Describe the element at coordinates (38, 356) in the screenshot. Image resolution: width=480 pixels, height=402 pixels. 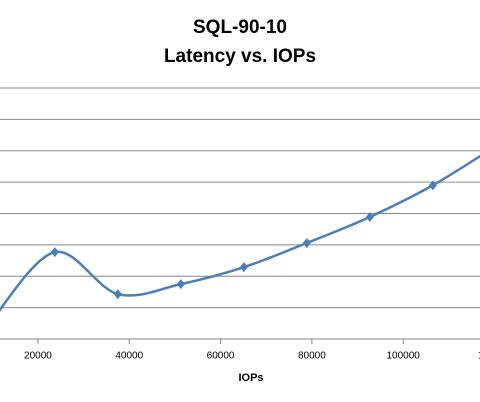
I see `x-tick-label: 20000` at that location.